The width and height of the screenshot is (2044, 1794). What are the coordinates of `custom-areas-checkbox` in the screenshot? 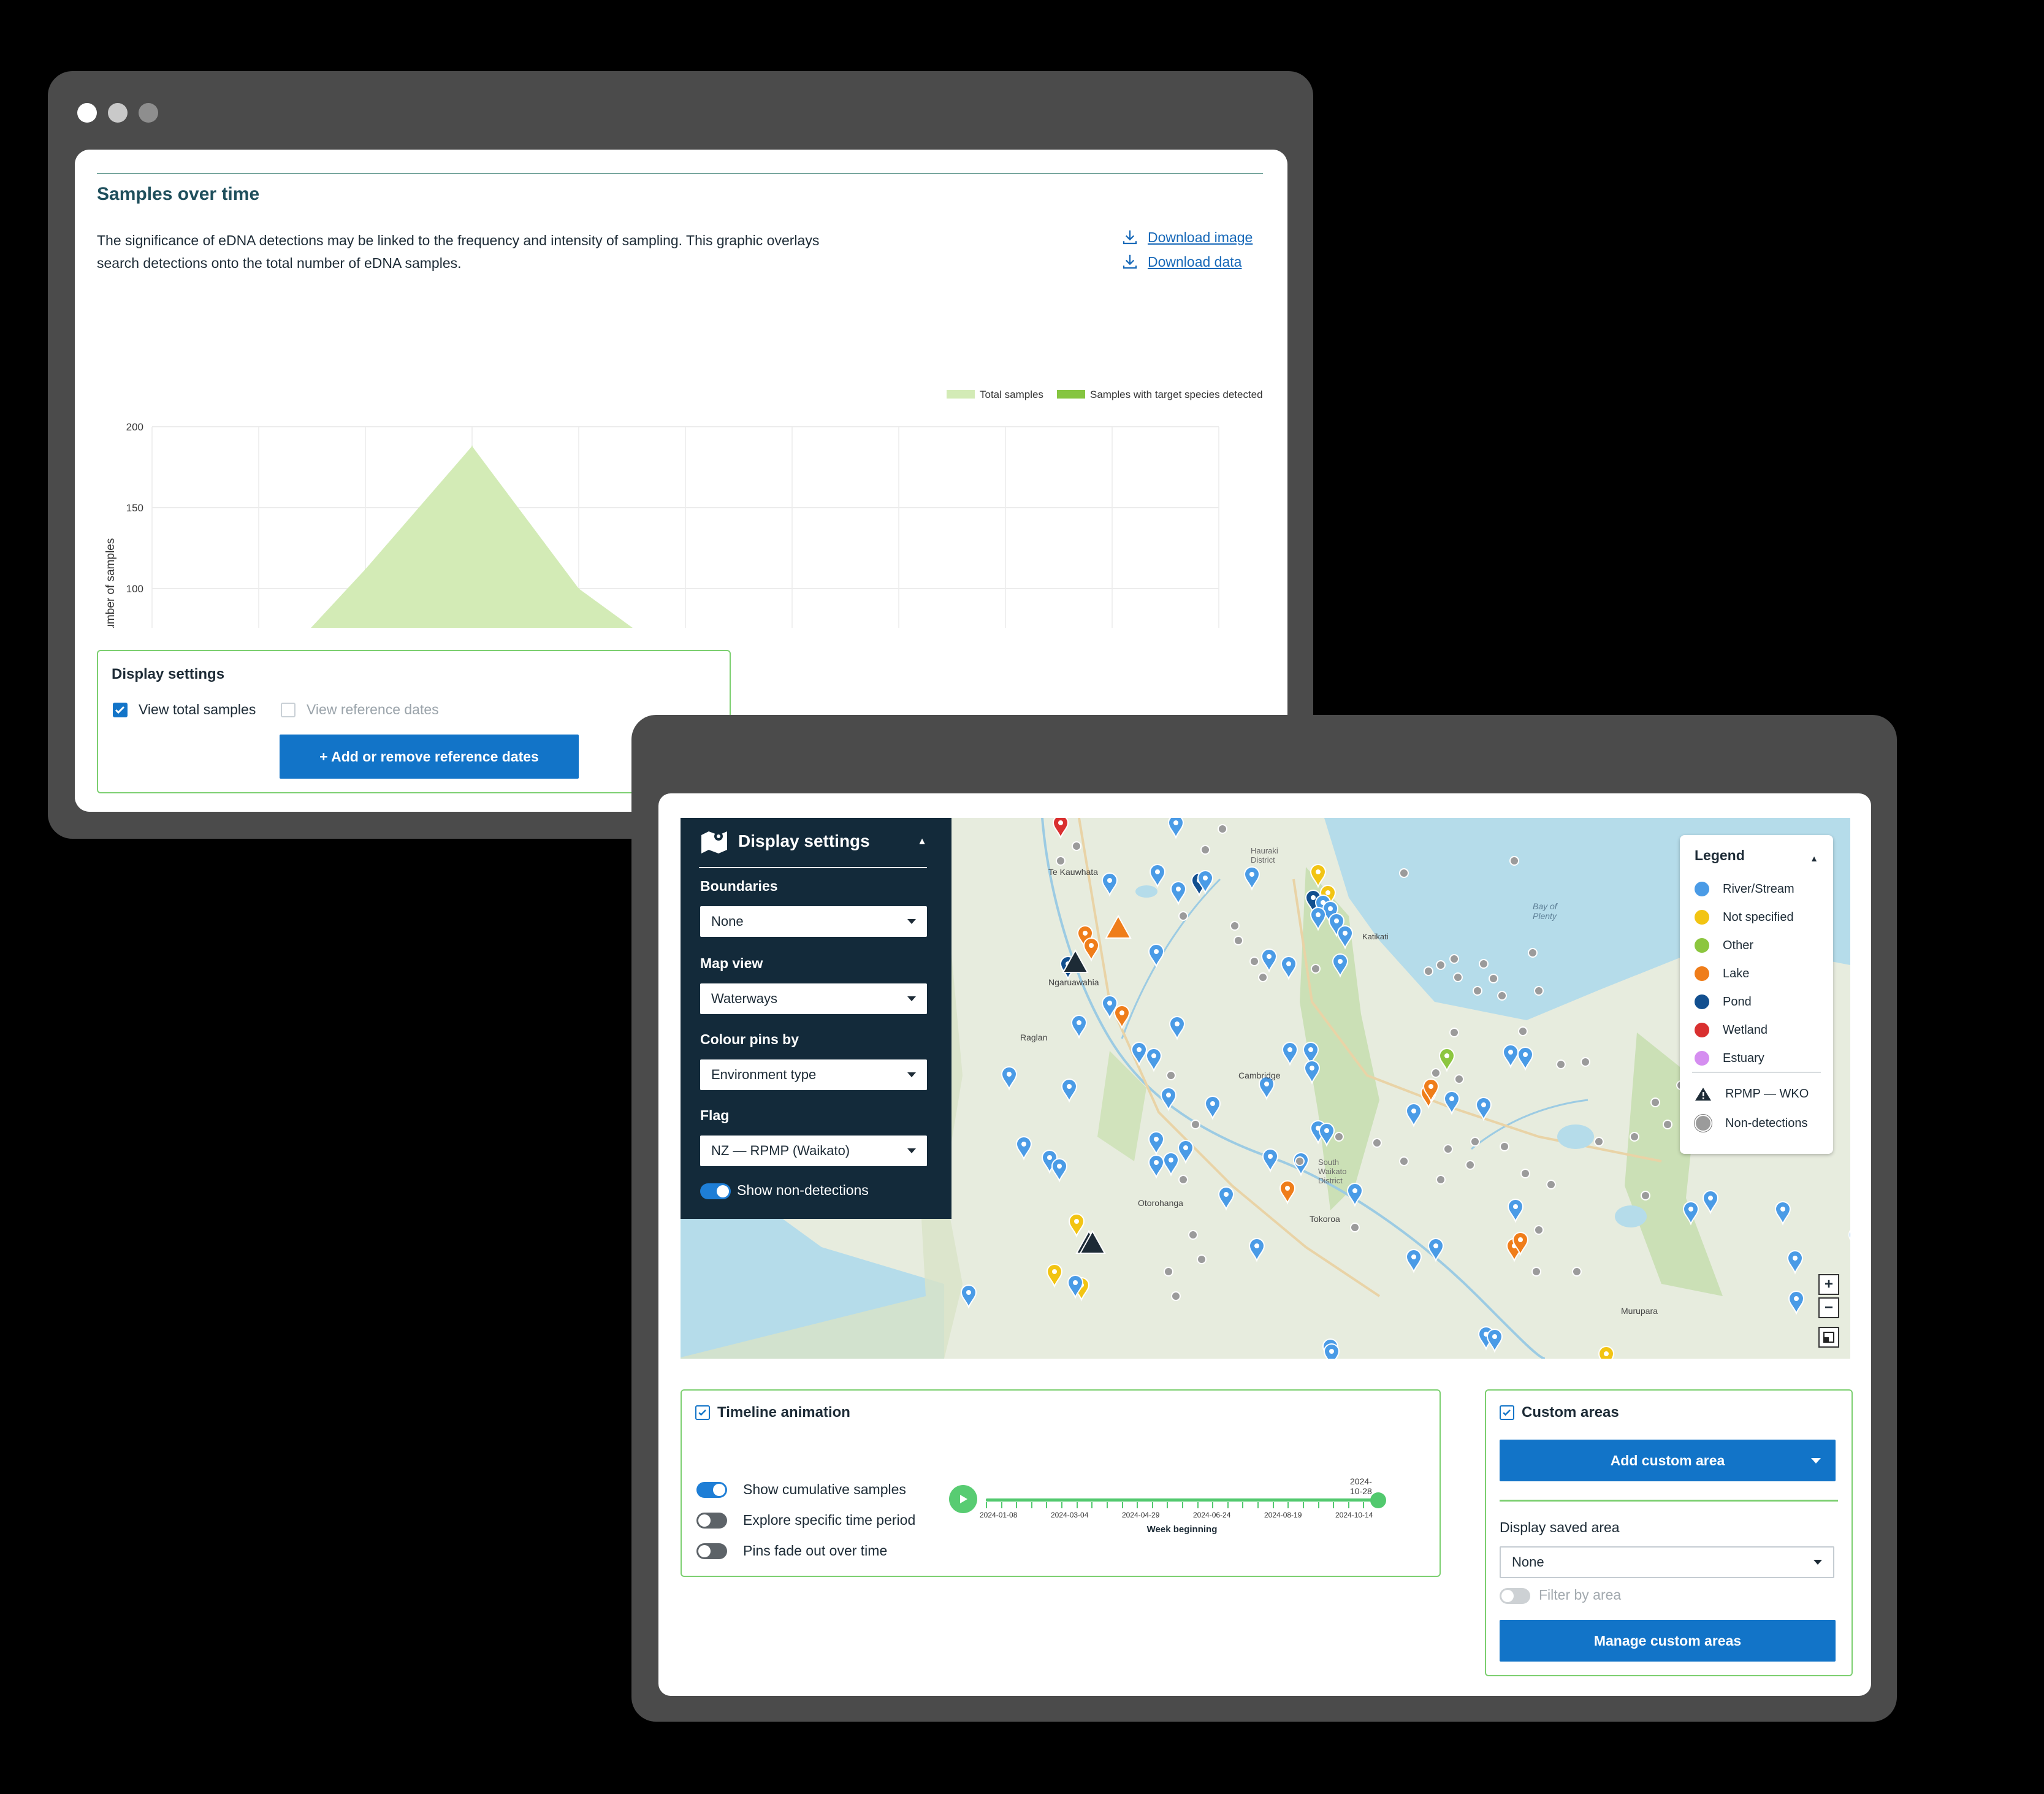 It's located at (1507, 1412).